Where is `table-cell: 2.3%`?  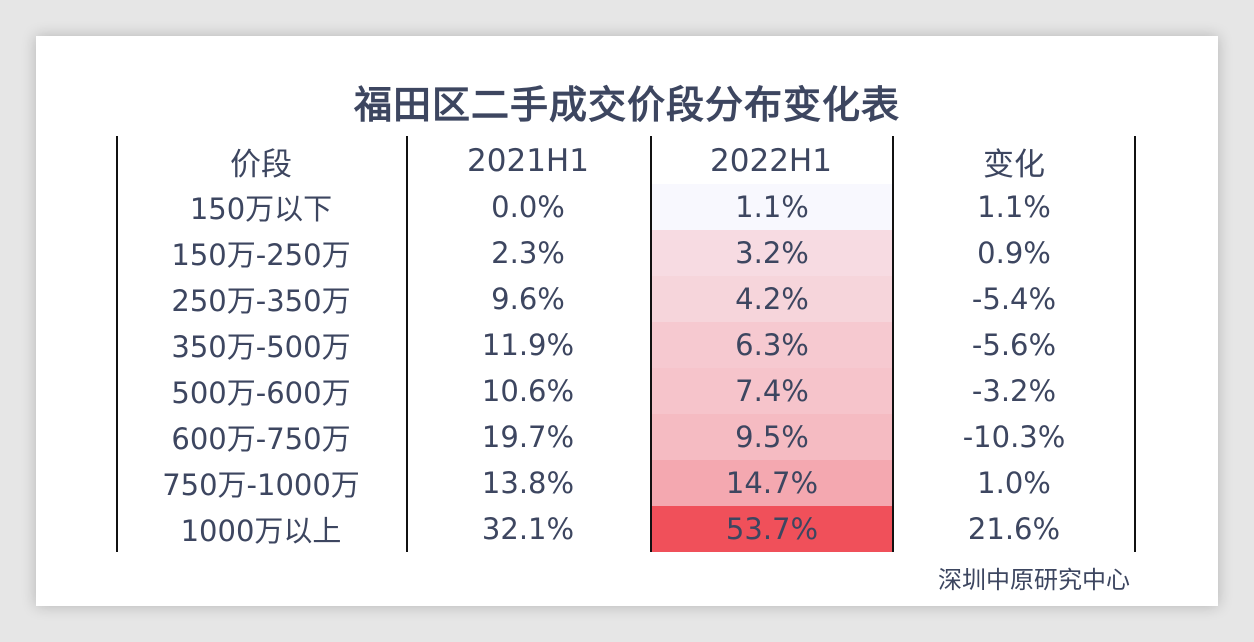 table-cell: 2.3% is located at coordinates (528, 253).